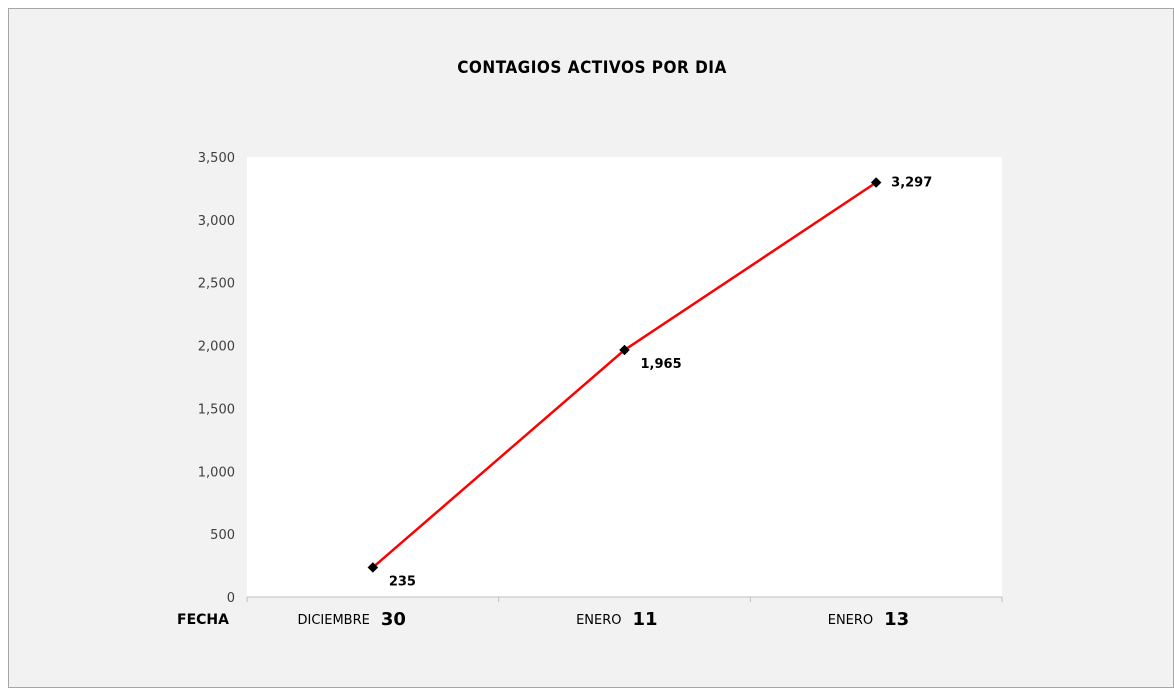 This screenshot has width=1174, height=689. What do you see at coordinates (216, 284) in the screenshot?
I see `y-tick-label: 2,500` at bounding box center [216, 284].